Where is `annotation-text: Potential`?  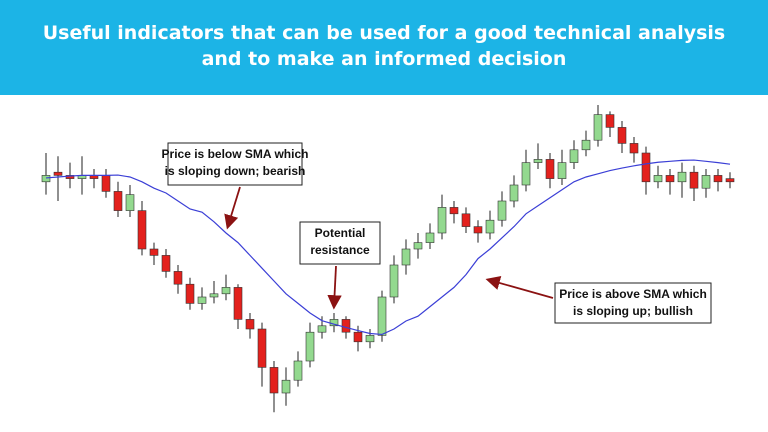 annotation-text: Potential is located at coordinates (340, 233).